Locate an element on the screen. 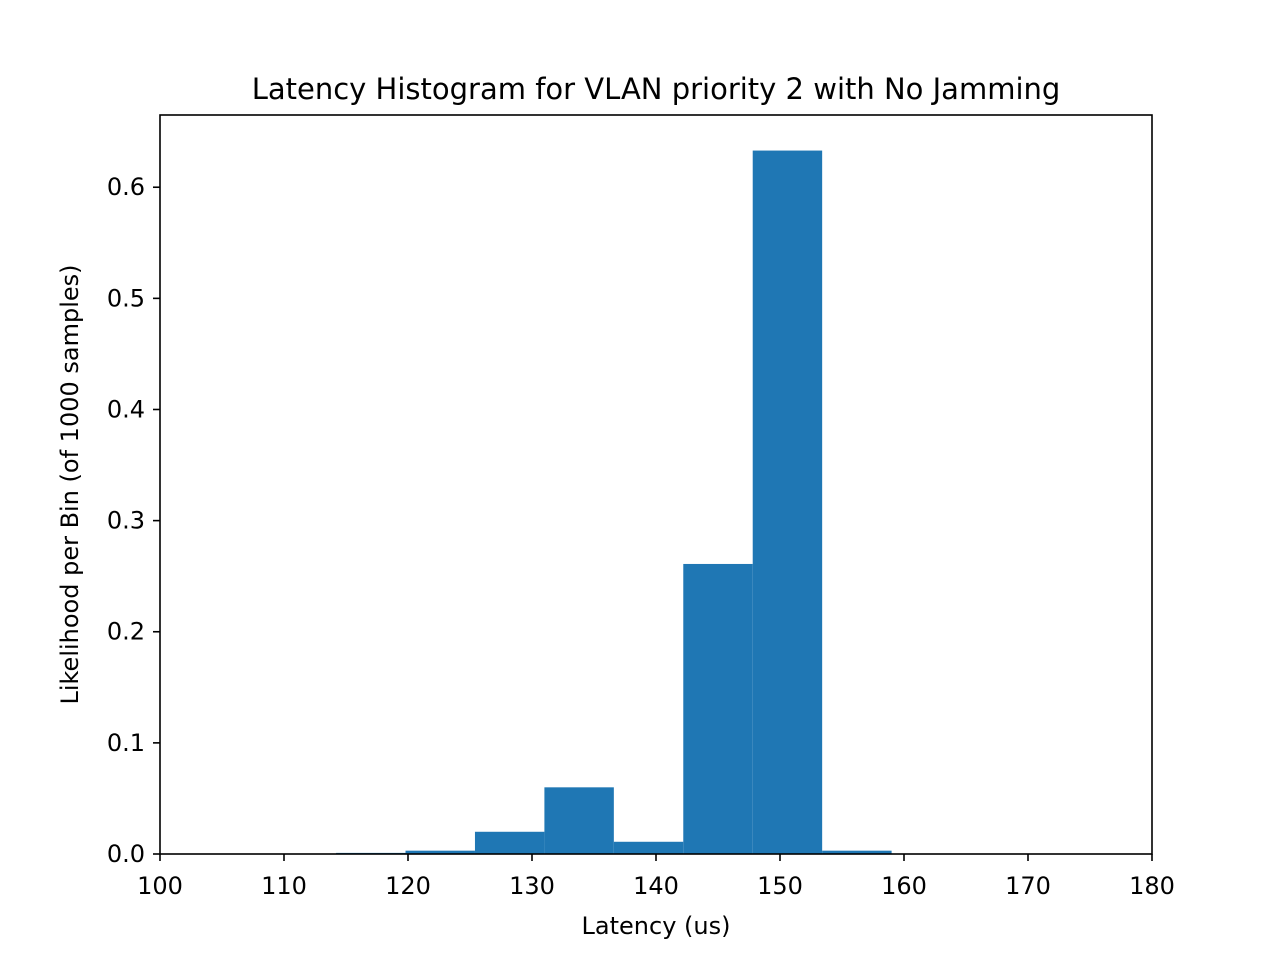 The height and width of the screenshot is (960, 1280). x-tick-label: 130 is located at coordinates (532, 886).